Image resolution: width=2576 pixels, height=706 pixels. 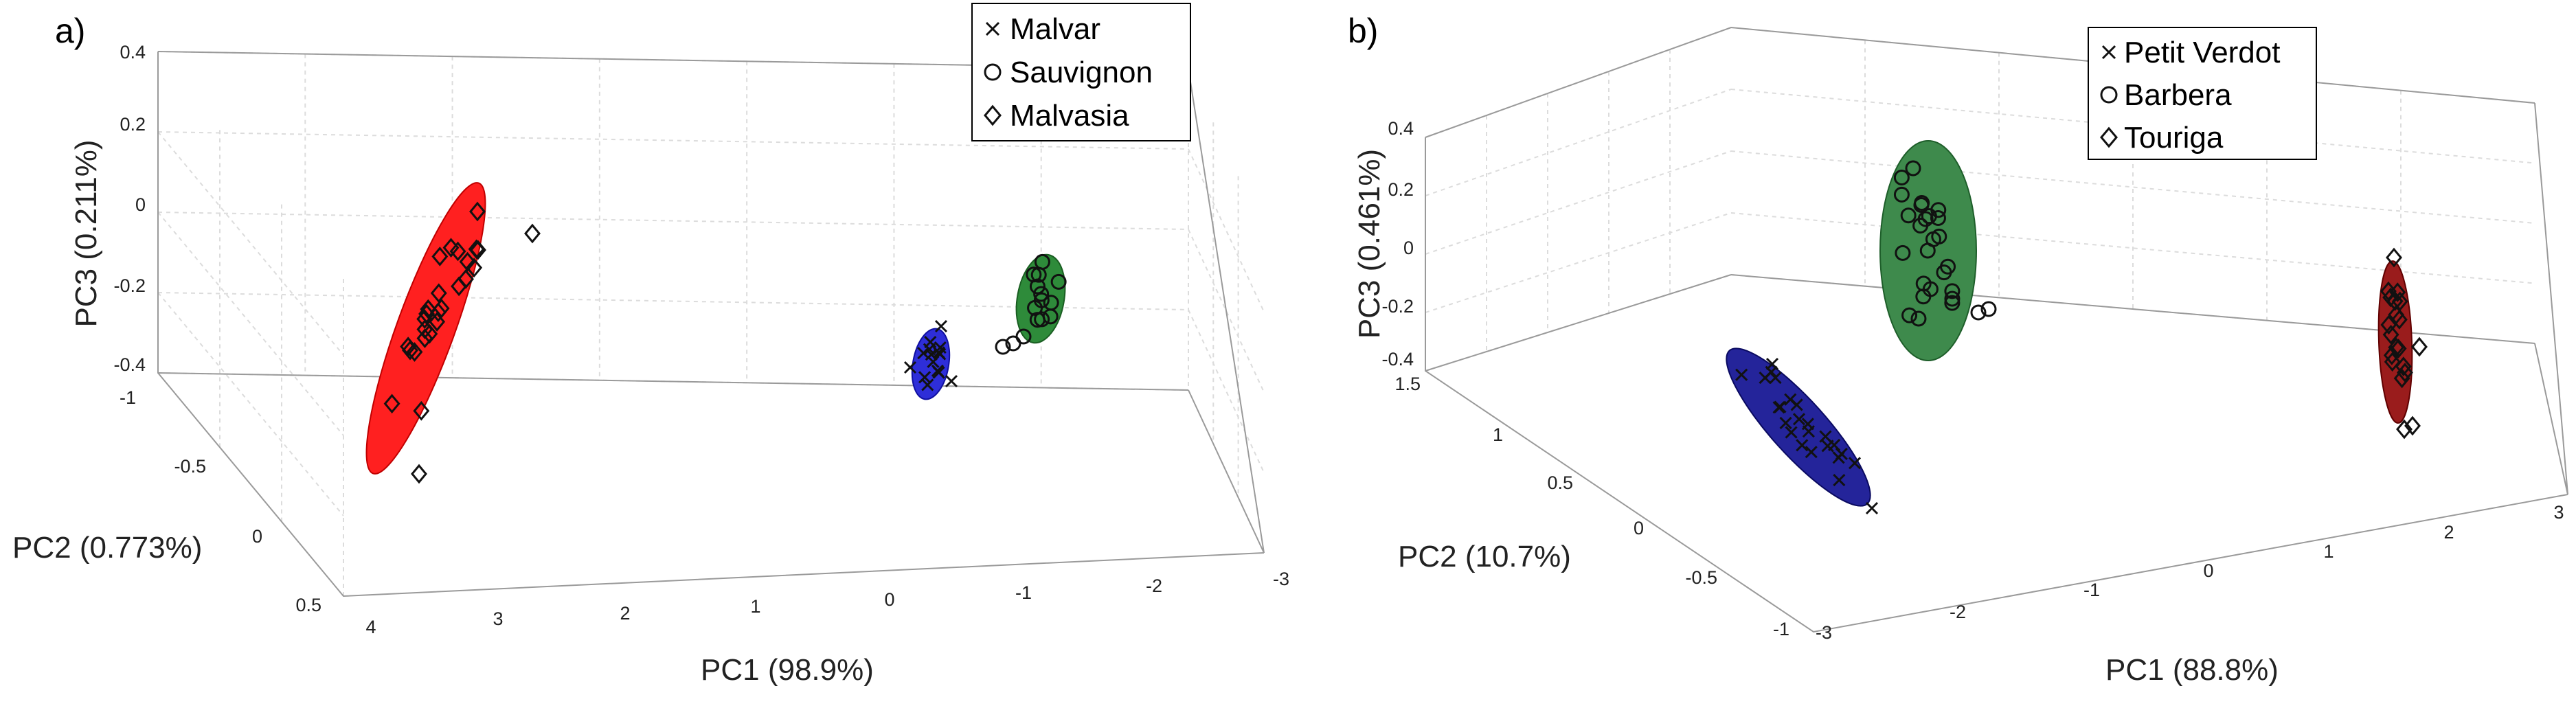 What do you see at coordinates (2178, 95) in the screenshot?
I see `legend-entry-barbera: Barbera` at bounding box center [2178, 95].